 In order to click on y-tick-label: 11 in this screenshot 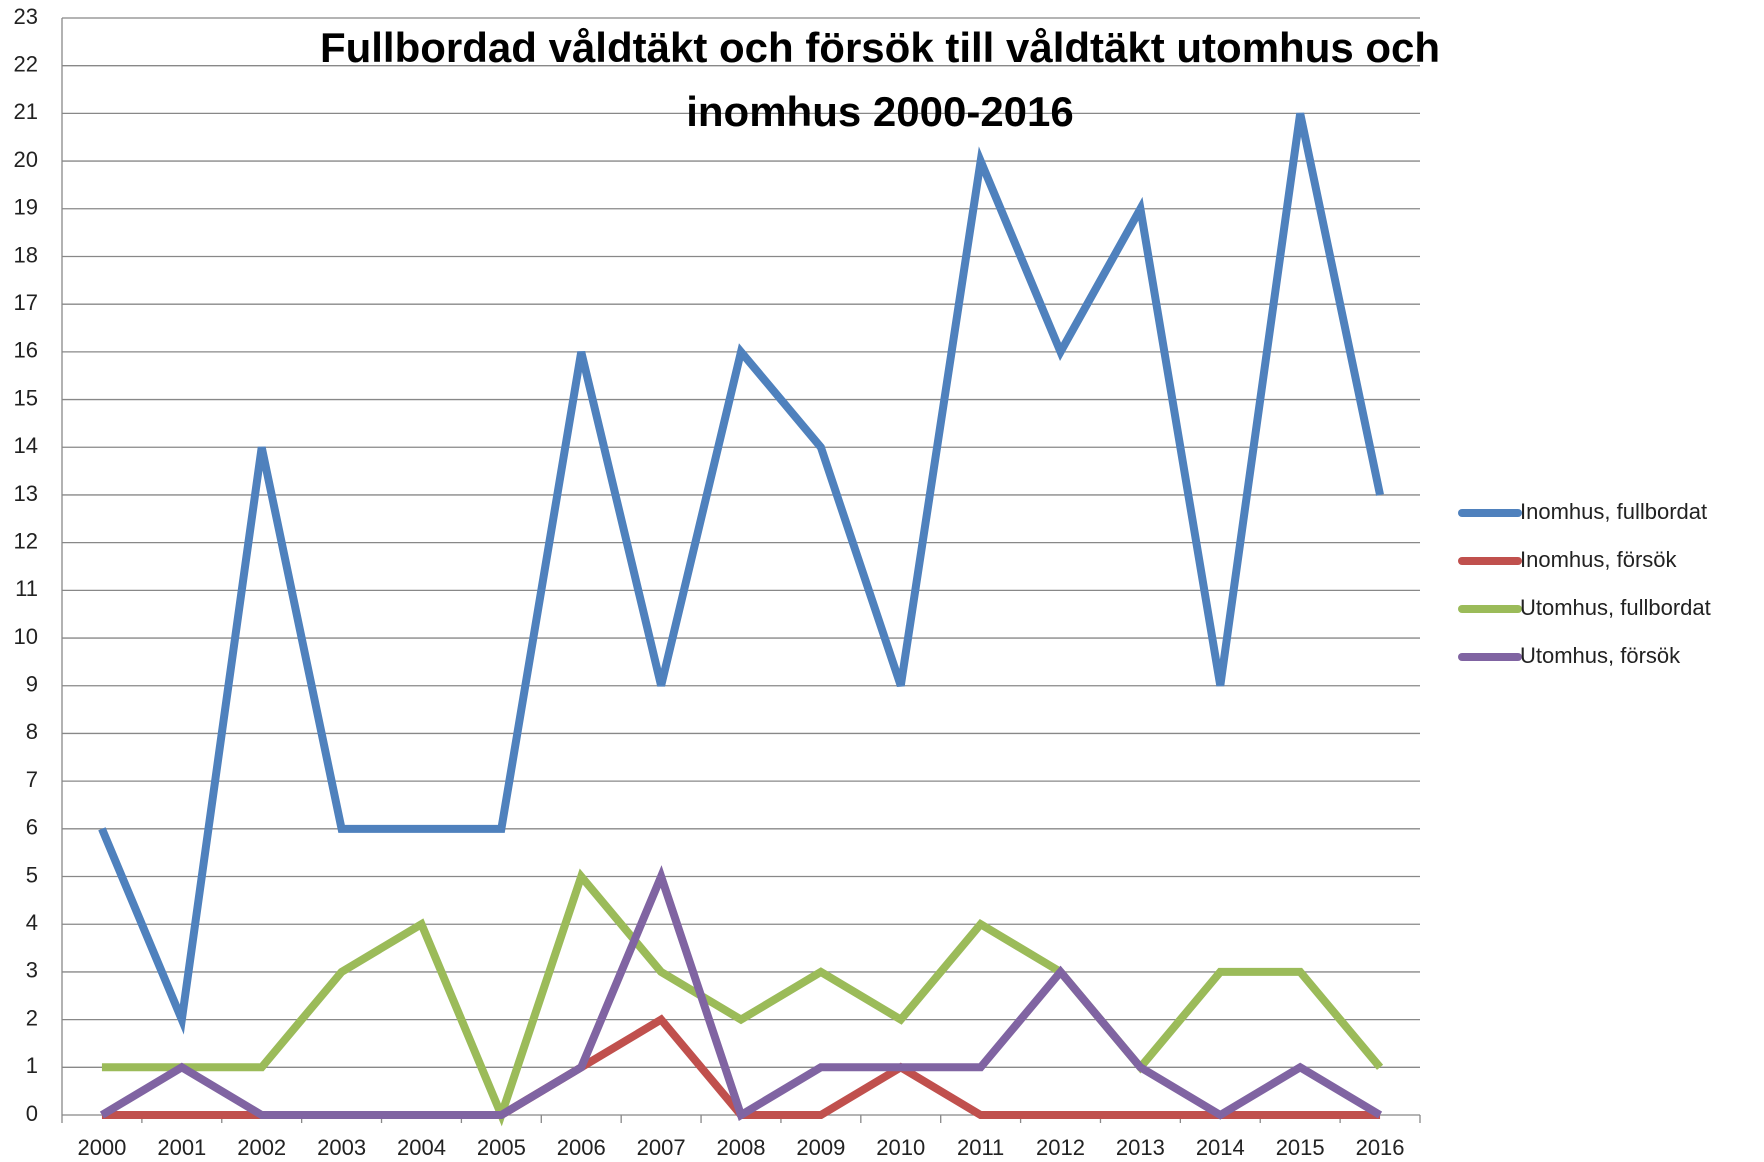, I will do `click(26, 588)`.